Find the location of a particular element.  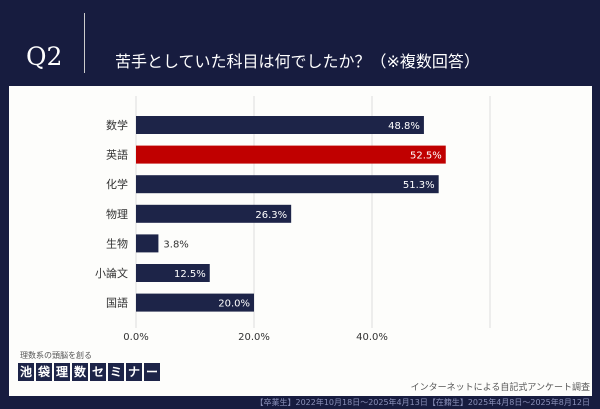

data-label: 20.0% is located at coordinates (234, 304).